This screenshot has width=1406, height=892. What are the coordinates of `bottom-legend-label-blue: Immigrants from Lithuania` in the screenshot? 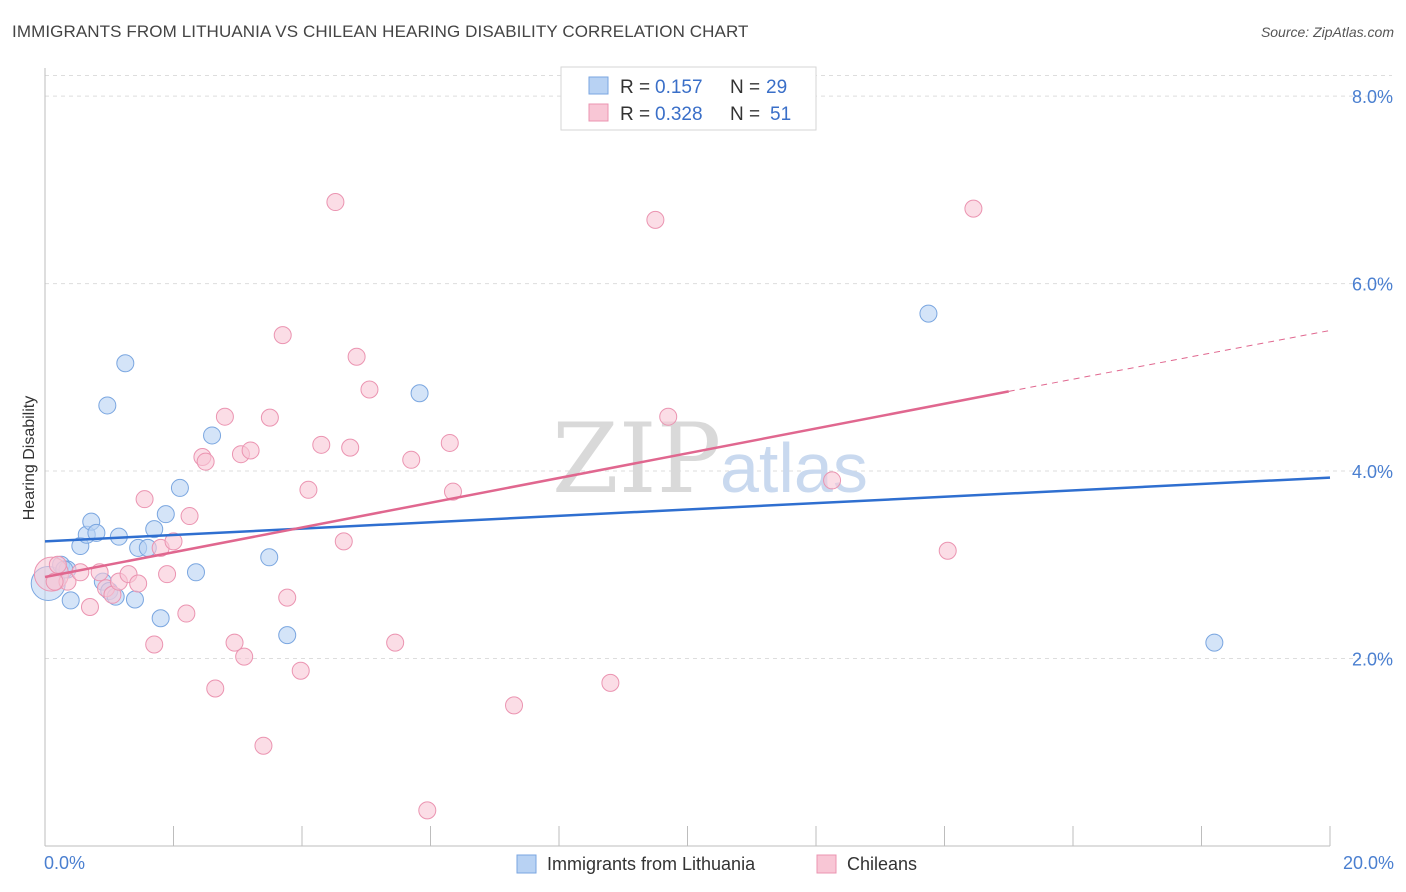 It's located at (651, 864).